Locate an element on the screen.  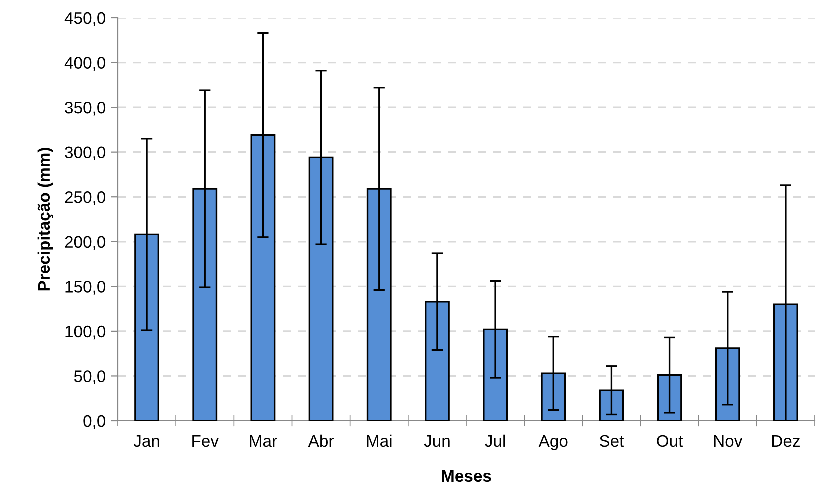
x-tick-label: Jan is located at coordinates (147, 442).